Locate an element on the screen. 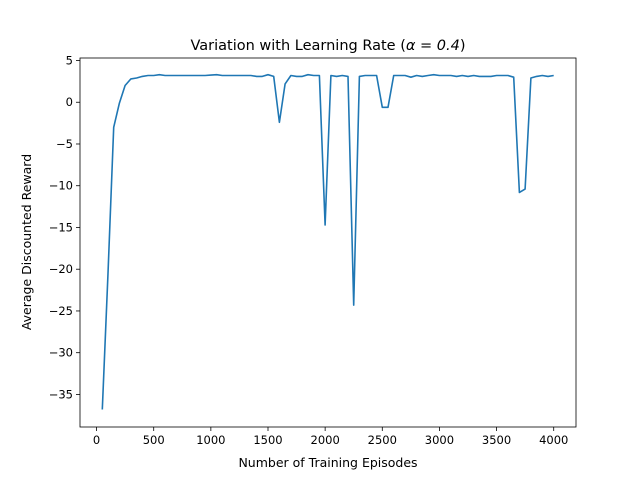 This screenshot has width=640, height=480. x-tick-label: 2500 is located at coordinates (382, 440).